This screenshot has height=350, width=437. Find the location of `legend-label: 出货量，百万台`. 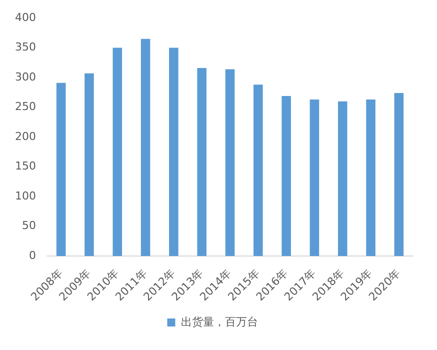

legend-label: 出货量，百万台 is located at coordinates (219, 321).